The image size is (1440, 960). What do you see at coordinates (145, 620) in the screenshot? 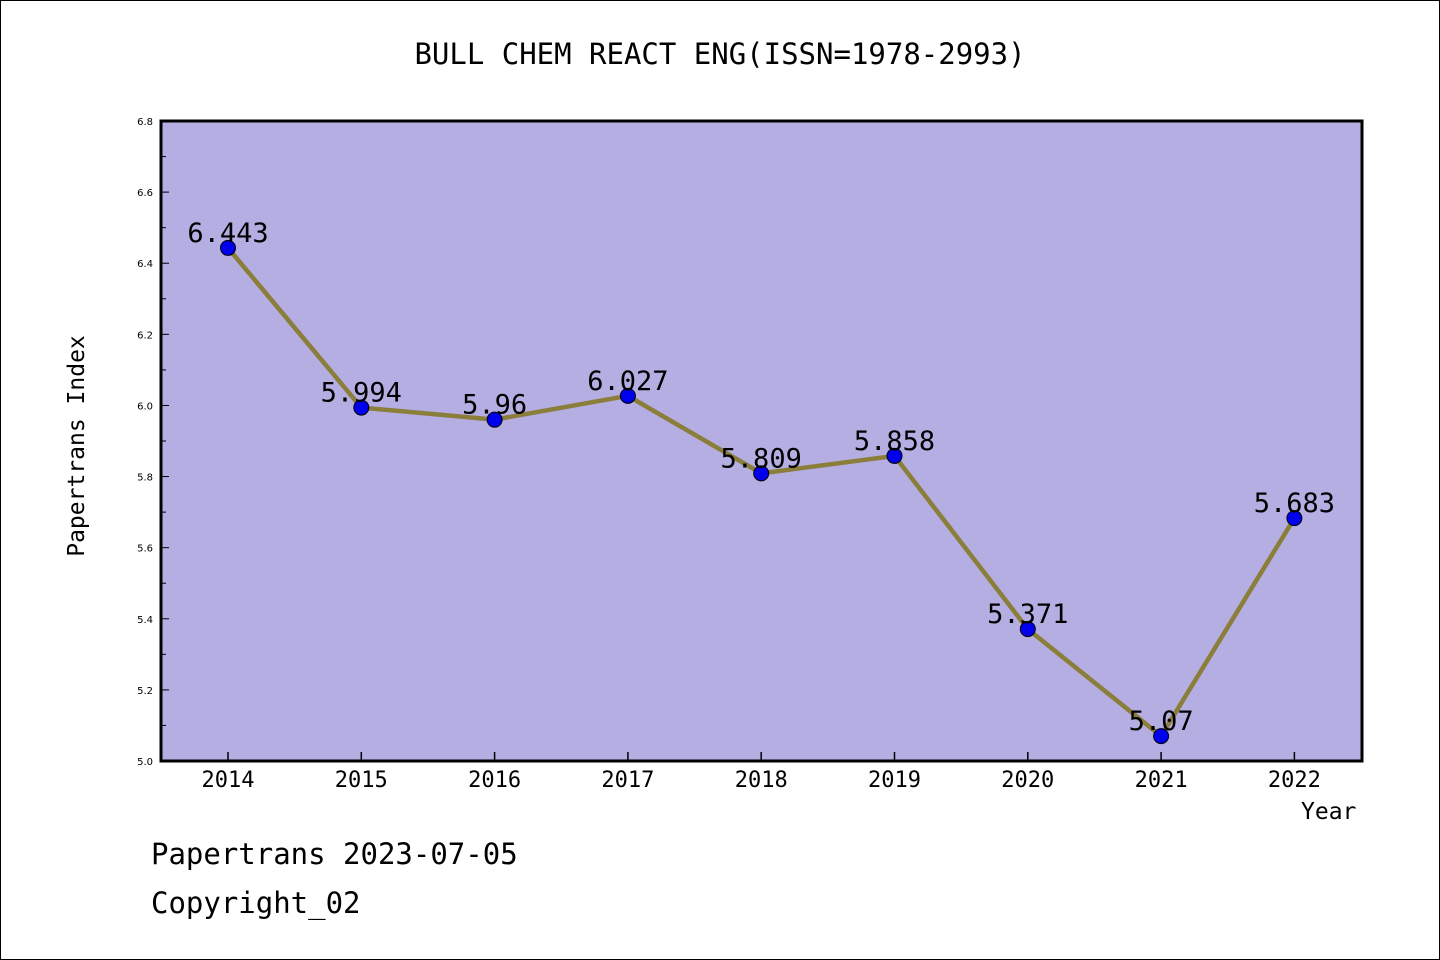
I see `y-tick-label: 5.4` at bounding box center [145, 620].